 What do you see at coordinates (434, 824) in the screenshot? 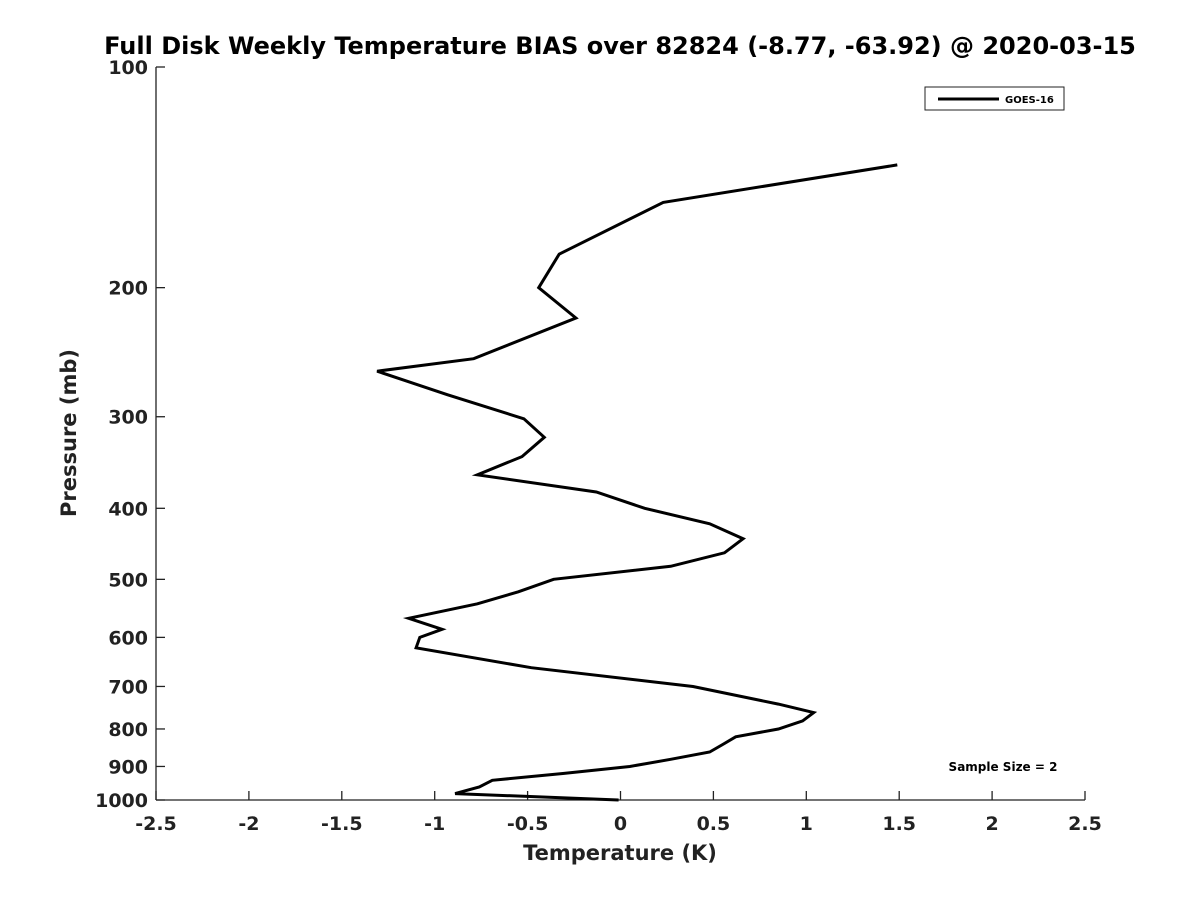
I see `x-tick-label: -1` at bounding box center [434, 824].